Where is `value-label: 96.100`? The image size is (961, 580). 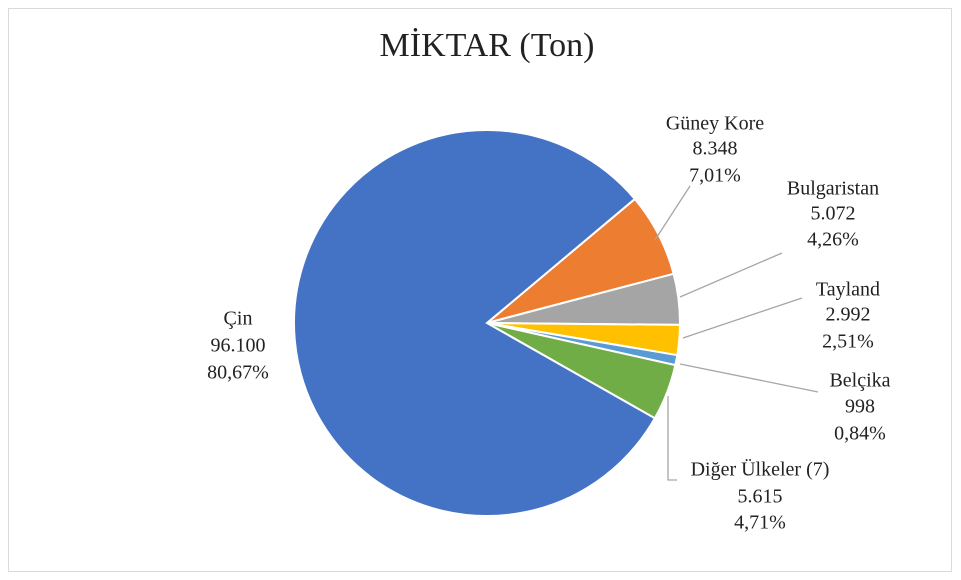
value-label: 96.100 is located at coordinates (238, 346).